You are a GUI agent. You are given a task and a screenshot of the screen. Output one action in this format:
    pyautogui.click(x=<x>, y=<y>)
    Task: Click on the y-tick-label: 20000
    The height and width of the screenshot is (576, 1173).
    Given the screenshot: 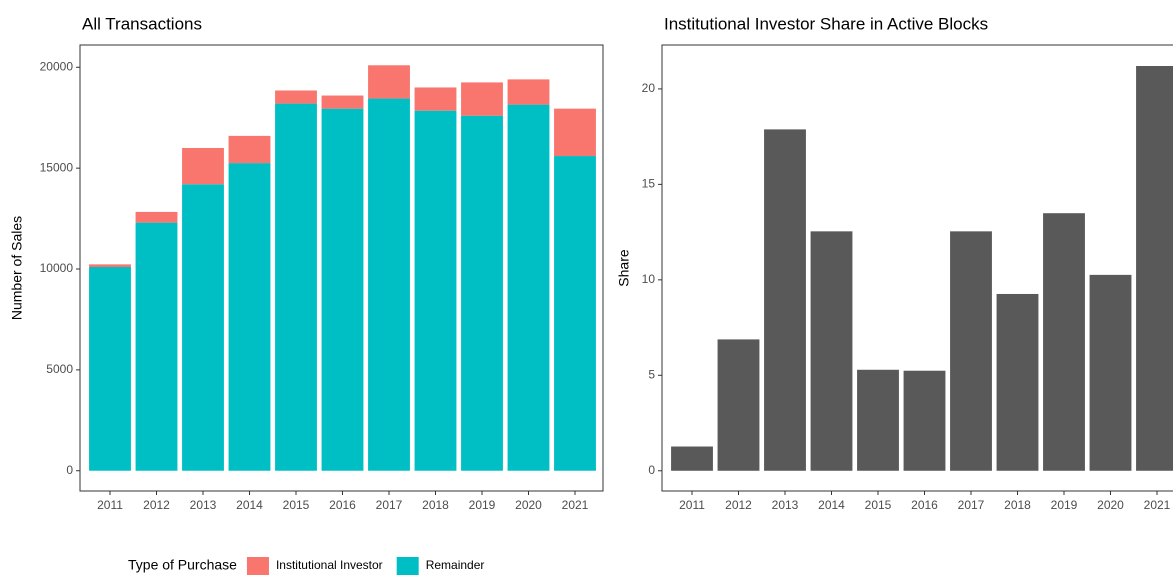 What is the action you would take?
    pyautogui.click(x=57, y=66)
    